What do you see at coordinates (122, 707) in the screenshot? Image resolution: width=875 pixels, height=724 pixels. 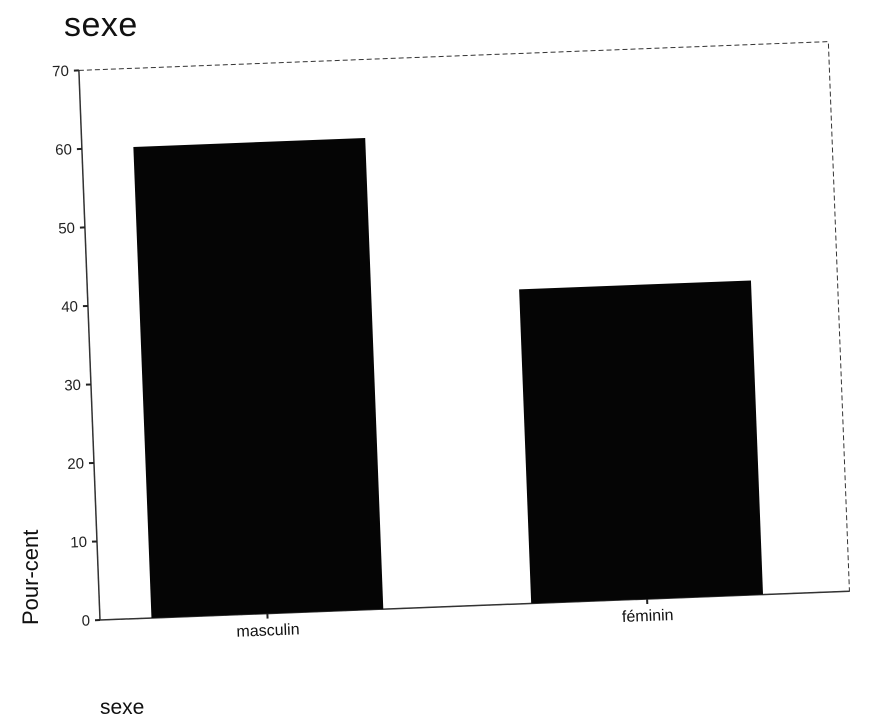 I see `x-axis-caption: sexe` at bounding box center [122, 707].